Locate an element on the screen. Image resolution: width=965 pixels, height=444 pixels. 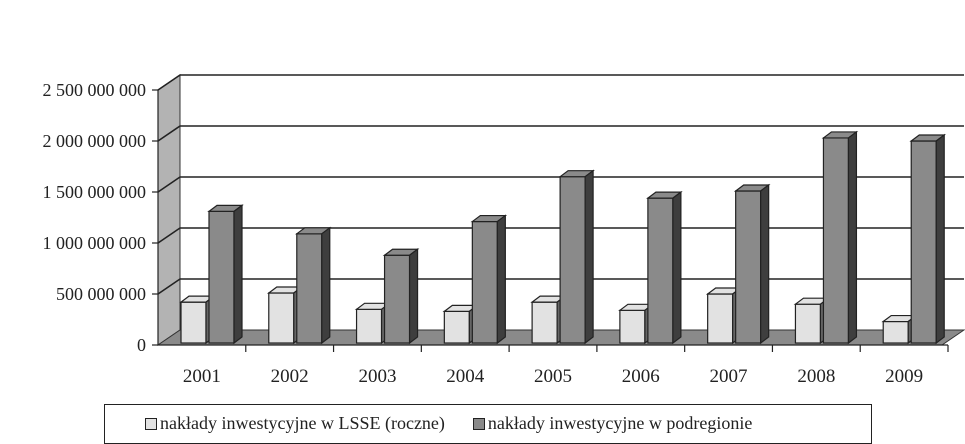
bar-lsse-2009 is located at coordinates (895, 332).